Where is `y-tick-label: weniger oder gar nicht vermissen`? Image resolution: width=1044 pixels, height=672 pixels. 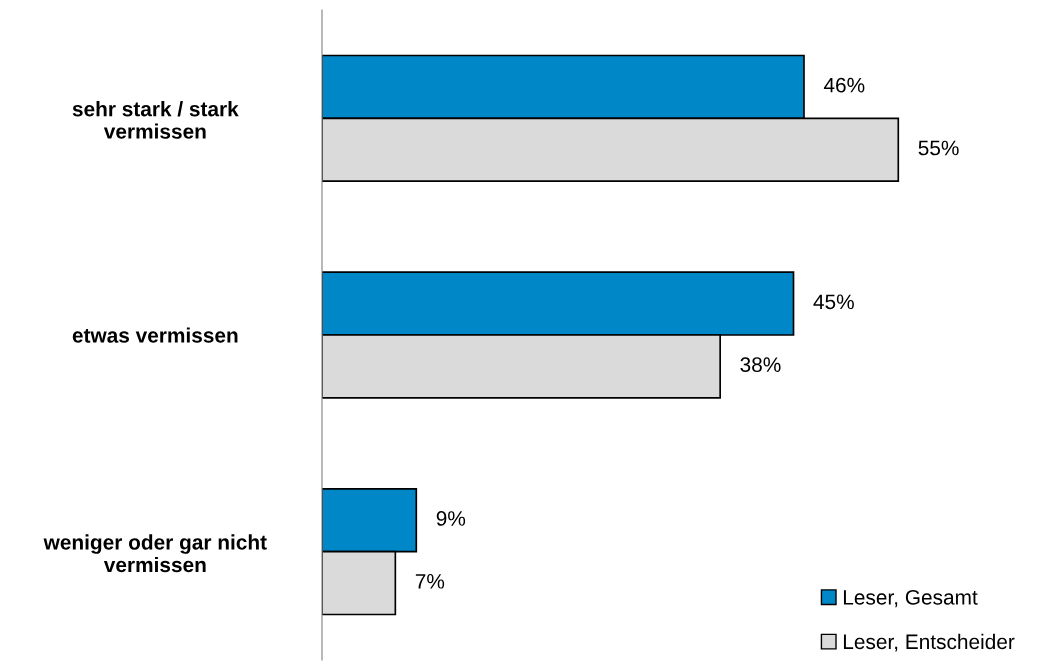 y-tick-label: weniger oder gar nicht vermissen is located at coordinates (155, 553).